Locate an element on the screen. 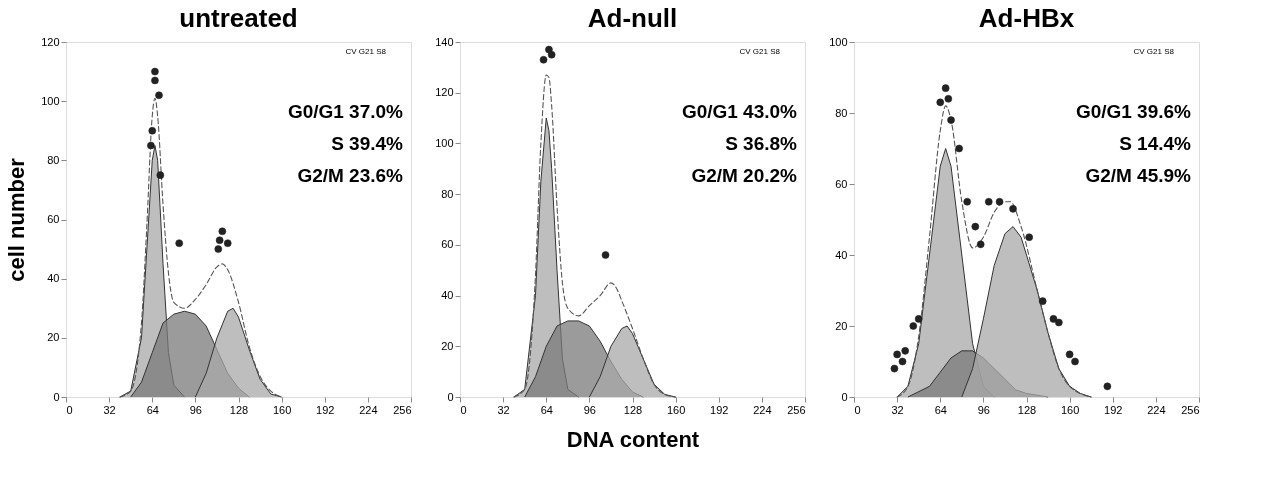 This screenshot has width=1269, height=488. chart-title: untreated is located at coordinates (238, 18).